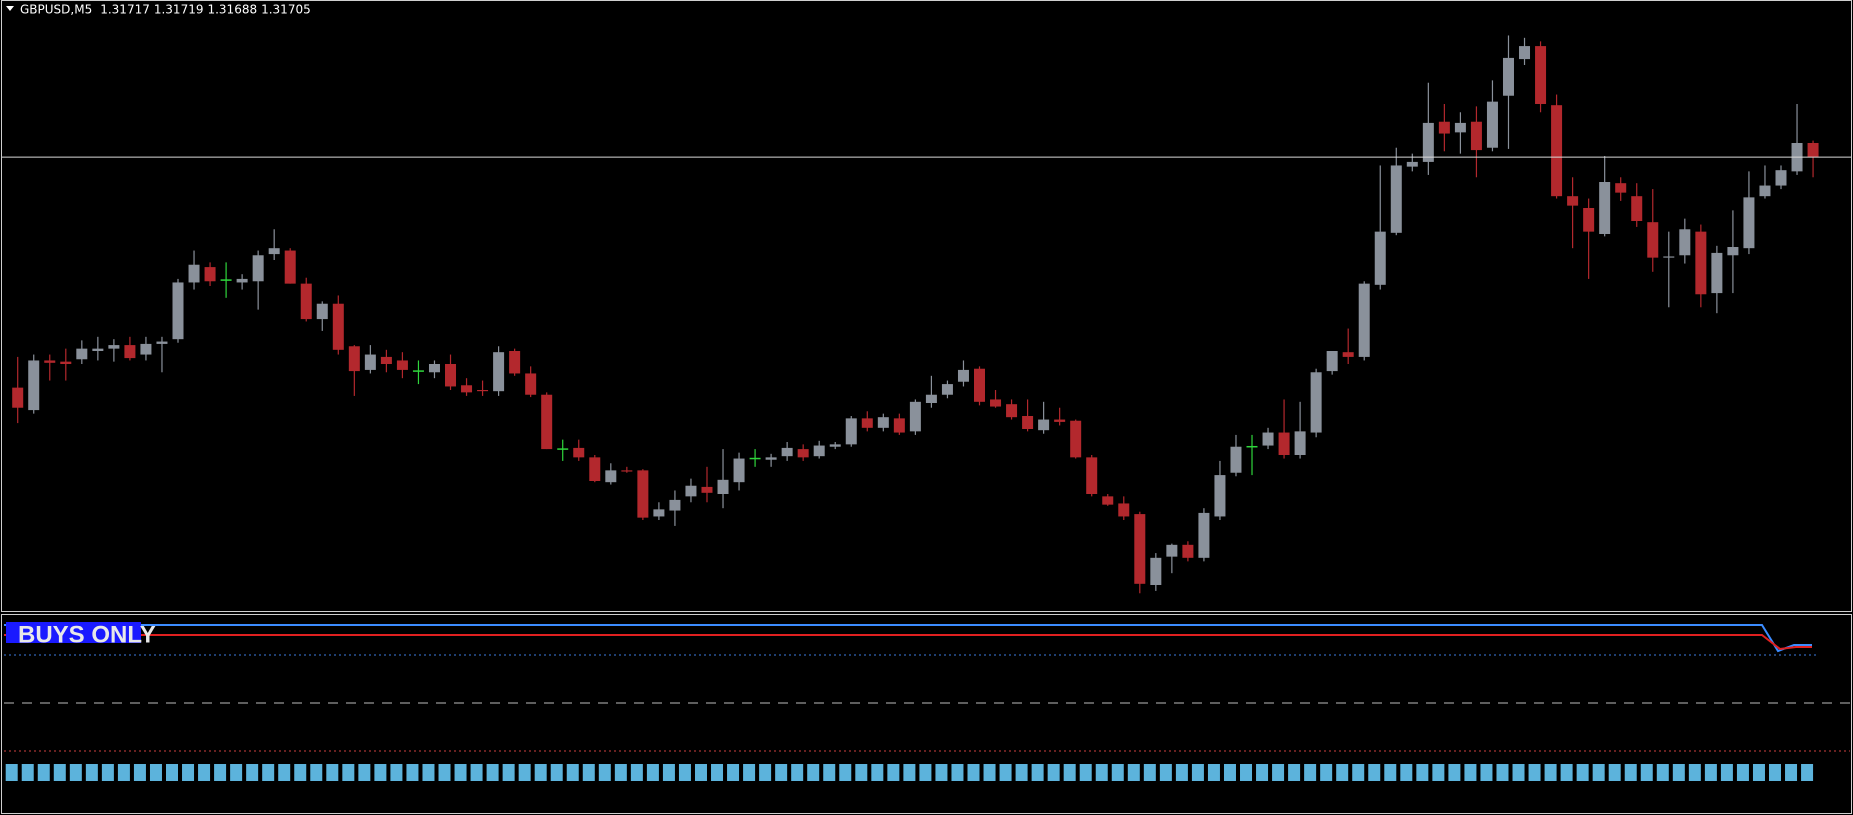  Describe the element at coordinates (73, 632) in the screenshot. I see `signal-label-box` at that location.